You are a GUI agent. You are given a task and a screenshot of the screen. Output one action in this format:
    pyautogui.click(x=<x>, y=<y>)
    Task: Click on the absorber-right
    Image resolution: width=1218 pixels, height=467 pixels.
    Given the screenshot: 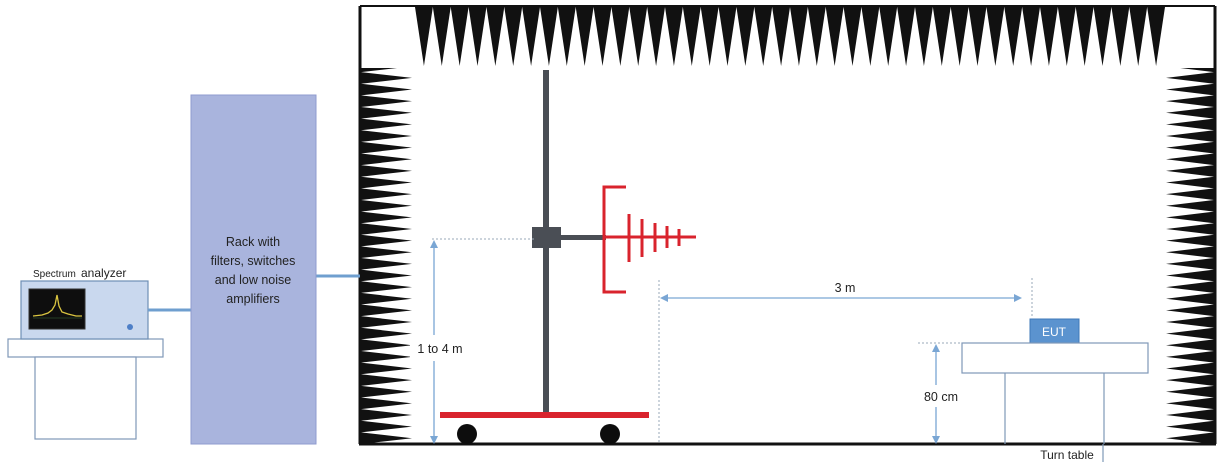 What is the action you would take?
    pyautogui.click(x=1190, y=229)
    